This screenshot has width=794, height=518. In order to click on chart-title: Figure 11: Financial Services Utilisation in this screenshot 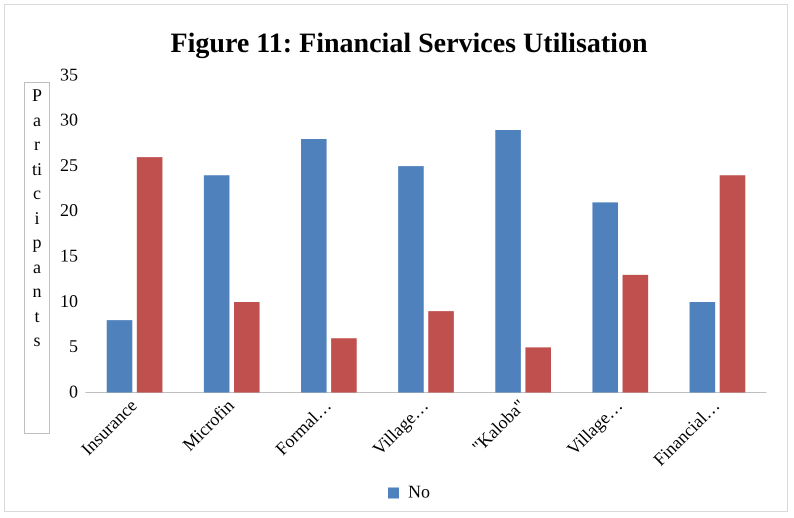, I will do `click(409, 44)`.